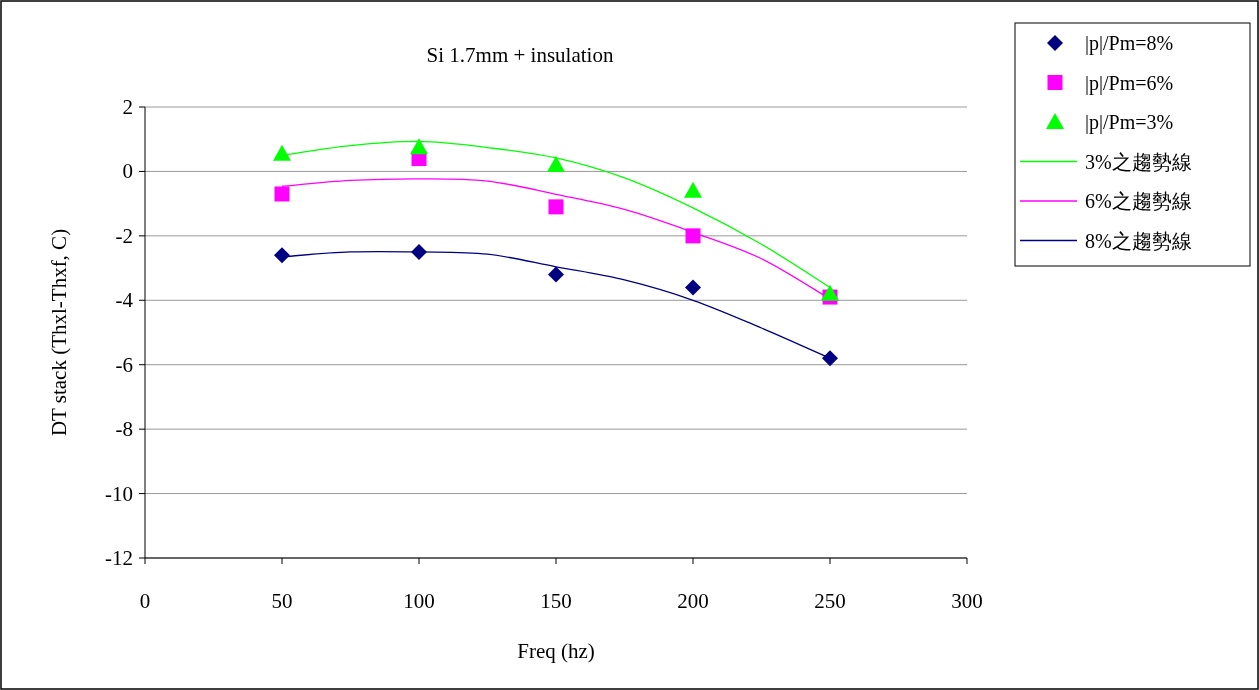  Describe the element at coordinates (419, 601) in the screenshot. I see `x-tick-label: 100` at that location.